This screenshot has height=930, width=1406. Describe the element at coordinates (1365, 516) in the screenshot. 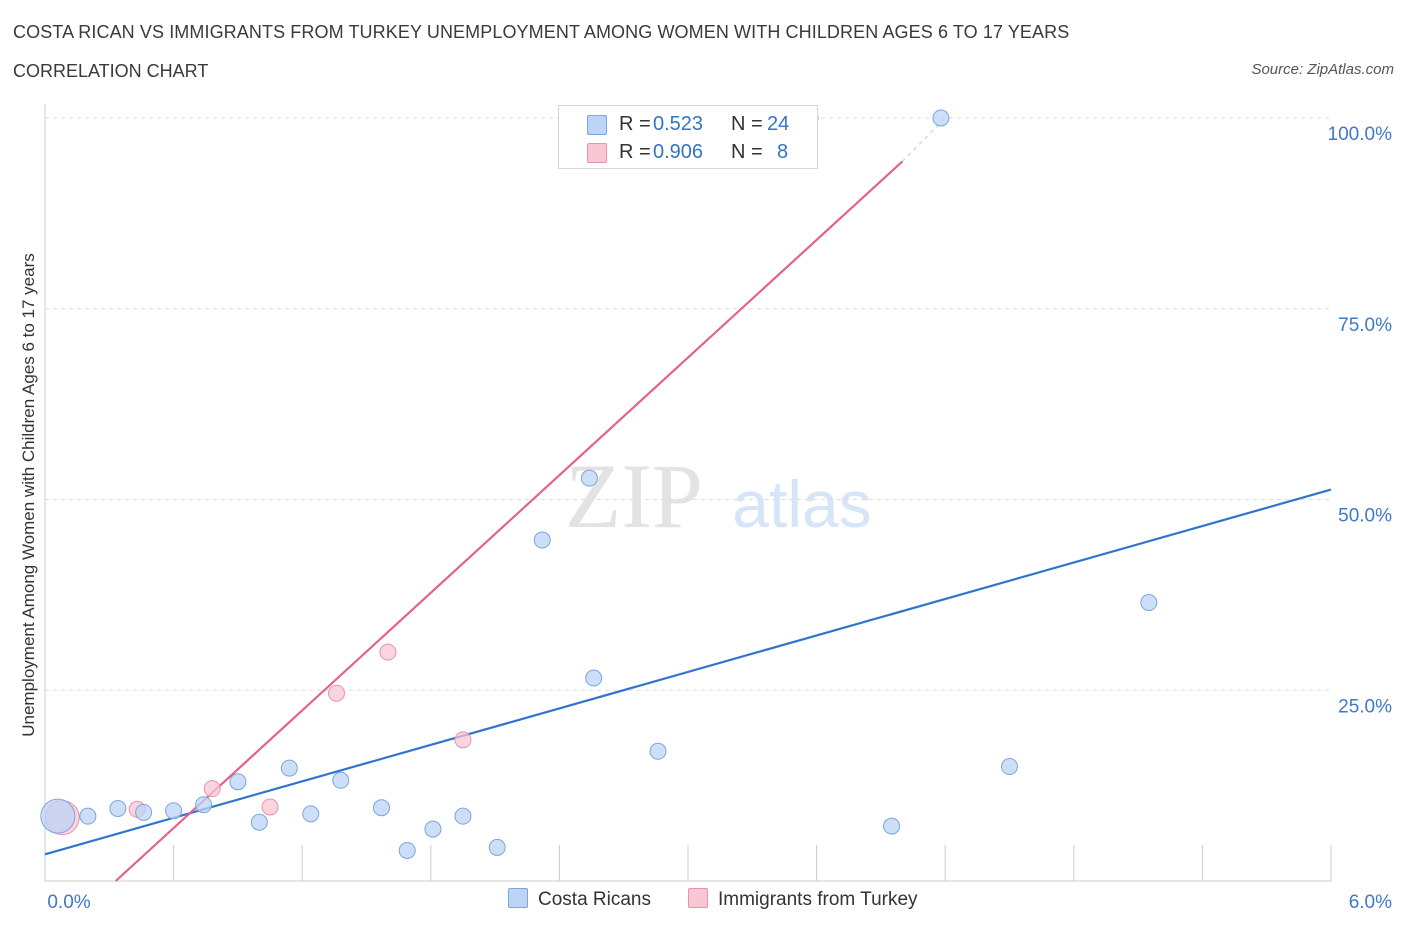

I see `y-tick-label: 50.0%` at that location.